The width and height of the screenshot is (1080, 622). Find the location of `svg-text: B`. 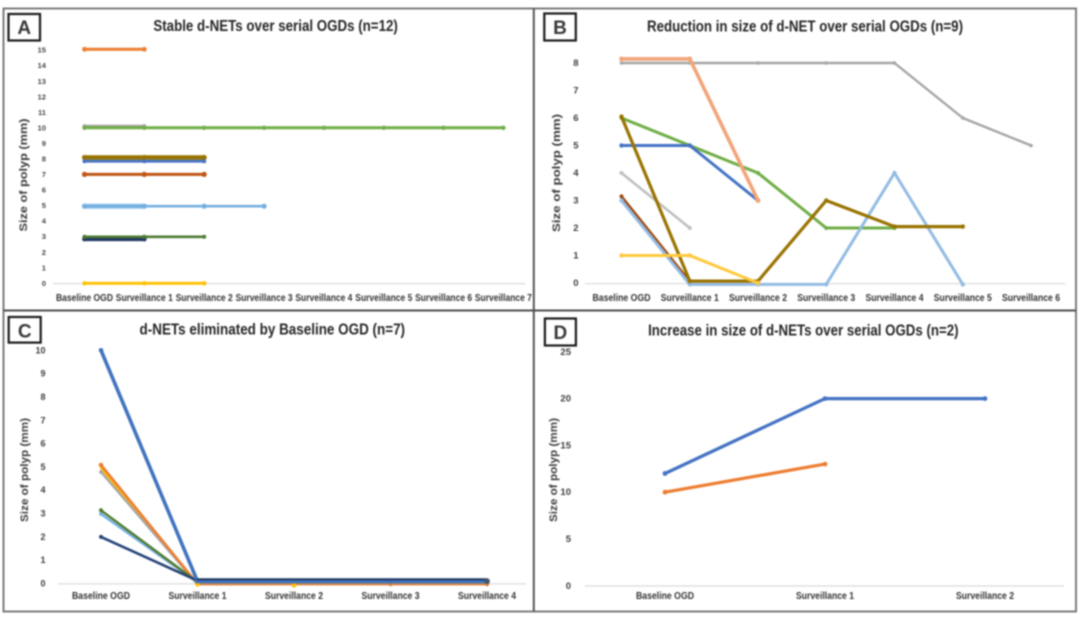

svg-text: B is located at coordinates (560, 28).